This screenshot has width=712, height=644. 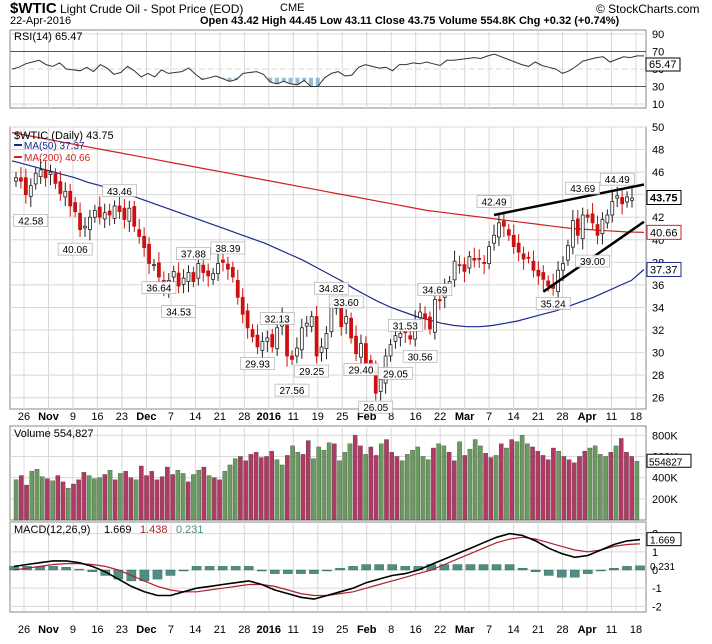 What do you see at coordinates (64, 136) in the screenshot?
I see `price-legend-label: $WTIC (Daily) 43.75` at bounding box center [64, 136].